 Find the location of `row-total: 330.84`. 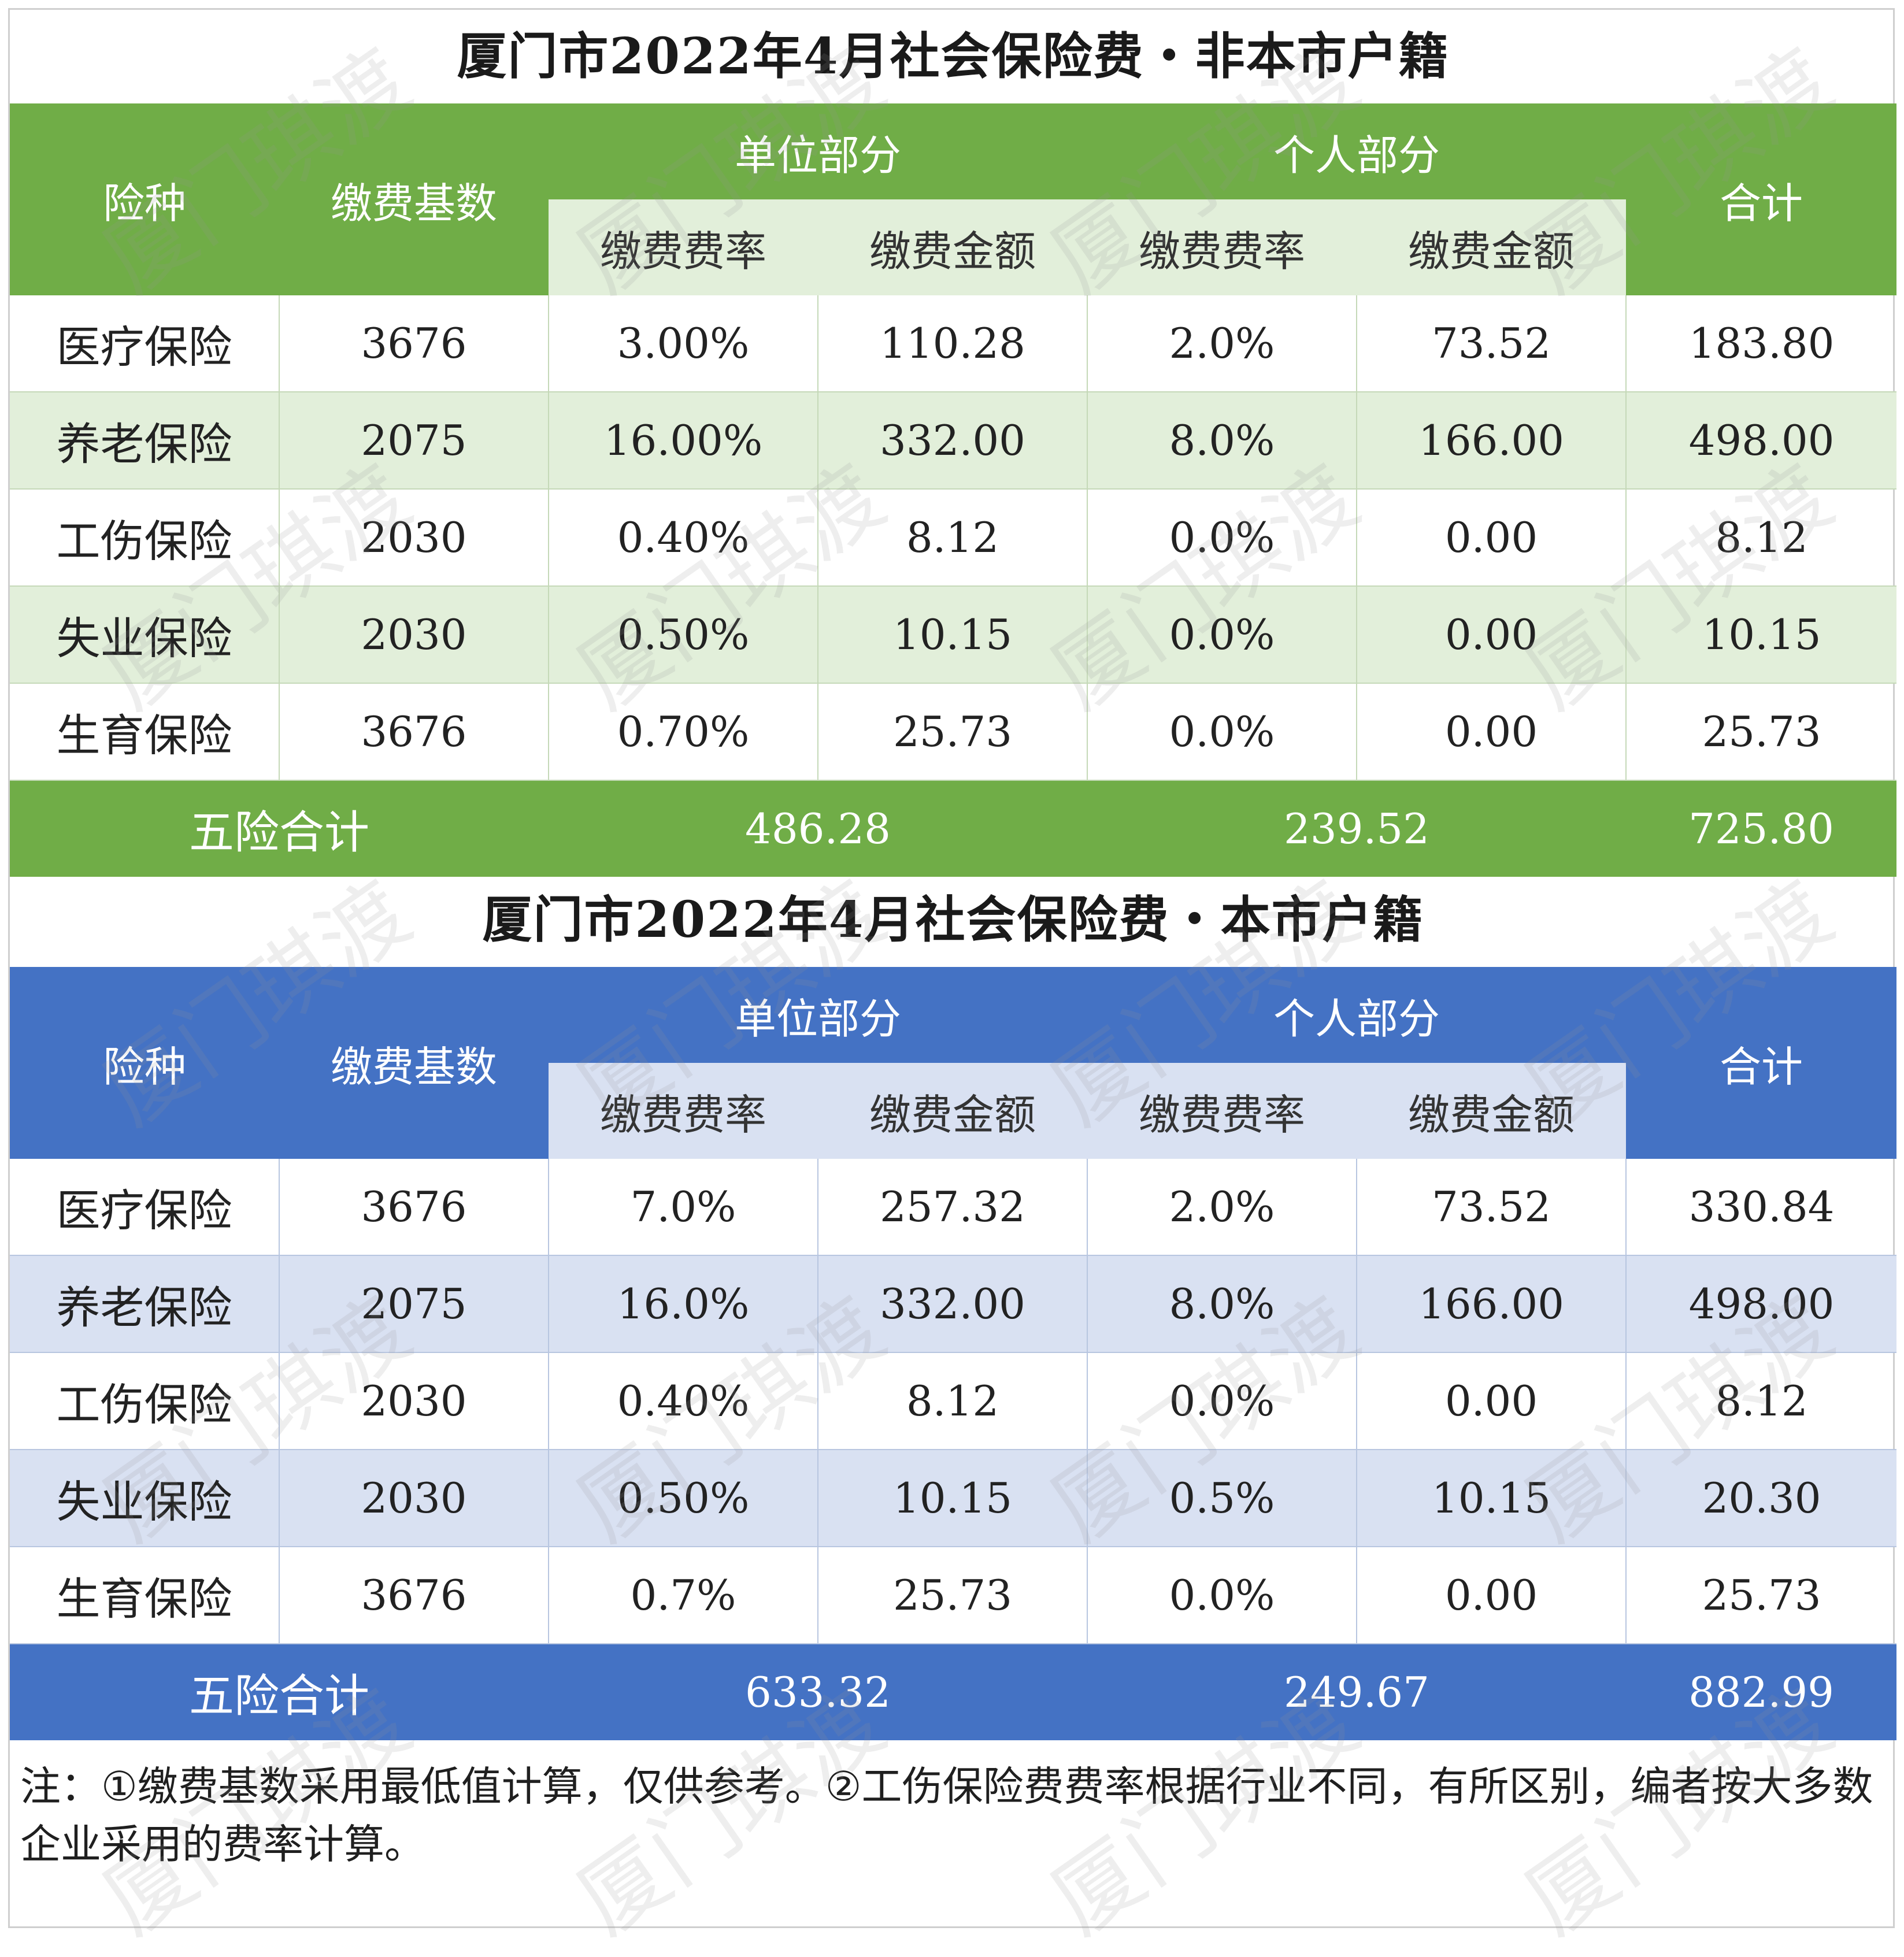

row-total: 330.84 is located at coordinates (1762, 1207).